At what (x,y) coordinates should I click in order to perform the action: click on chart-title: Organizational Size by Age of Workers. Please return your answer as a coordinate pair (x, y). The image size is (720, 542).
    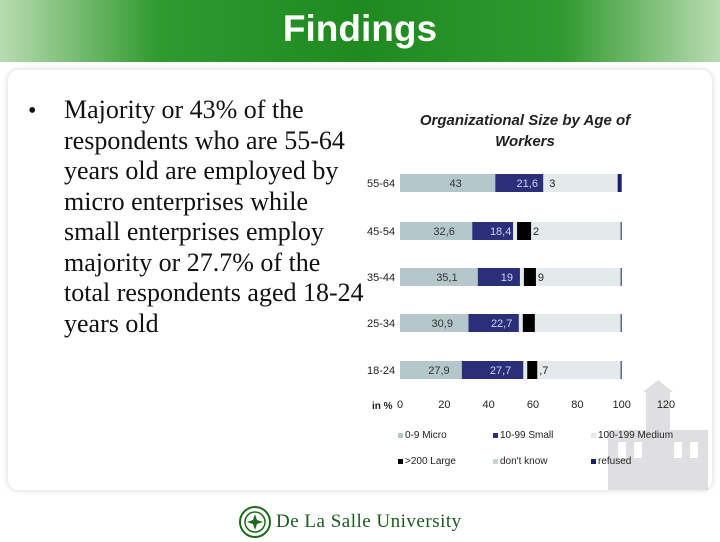
    Looking at the image, I should click on (525, 131).